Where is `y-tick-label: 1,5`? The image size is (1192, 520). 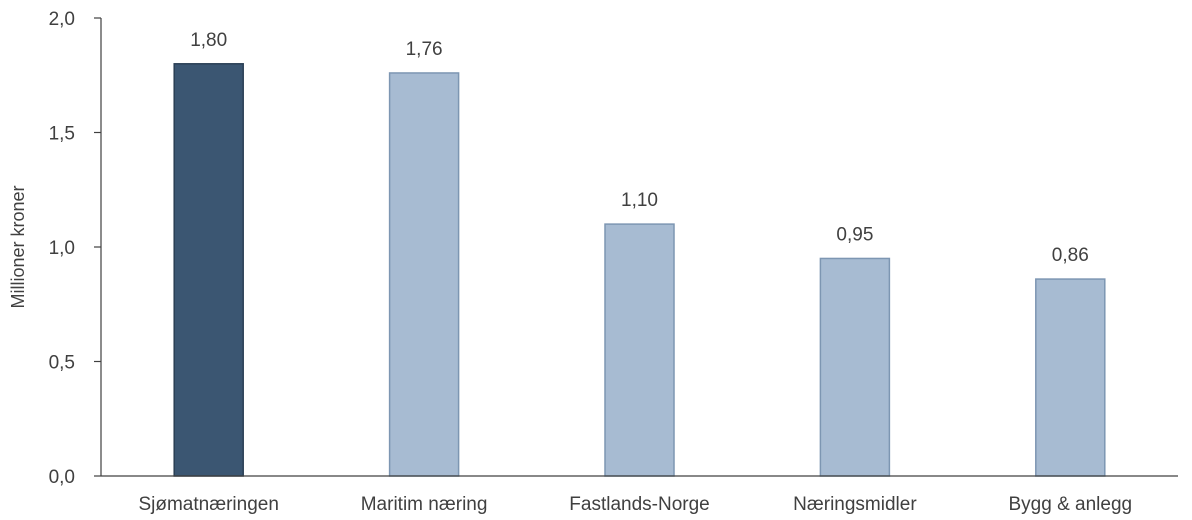
y-tick-label: 1,5 is located at coordinates (62, 134).